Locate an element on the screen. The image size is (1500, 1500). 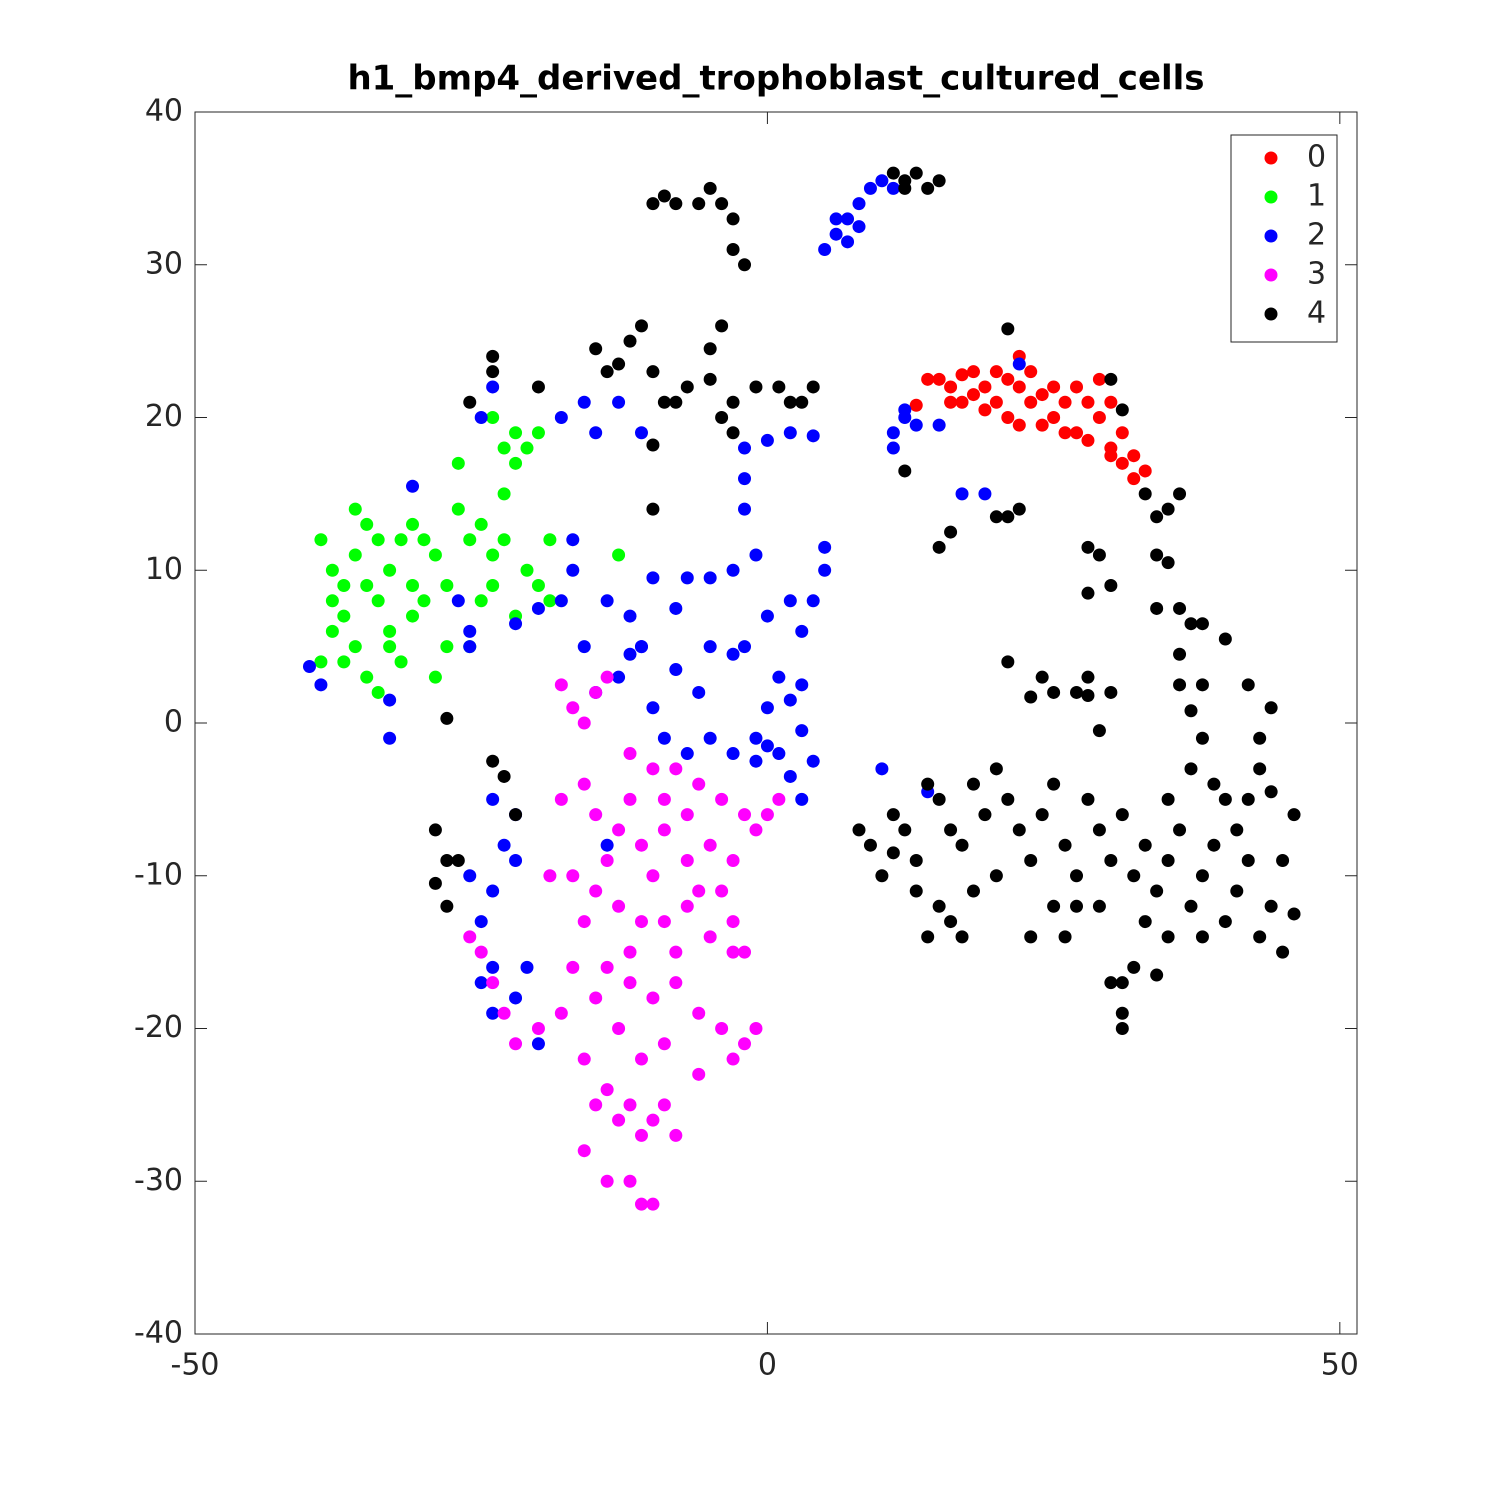
y-tick-label: 40 is located at coordinates (164, 111).